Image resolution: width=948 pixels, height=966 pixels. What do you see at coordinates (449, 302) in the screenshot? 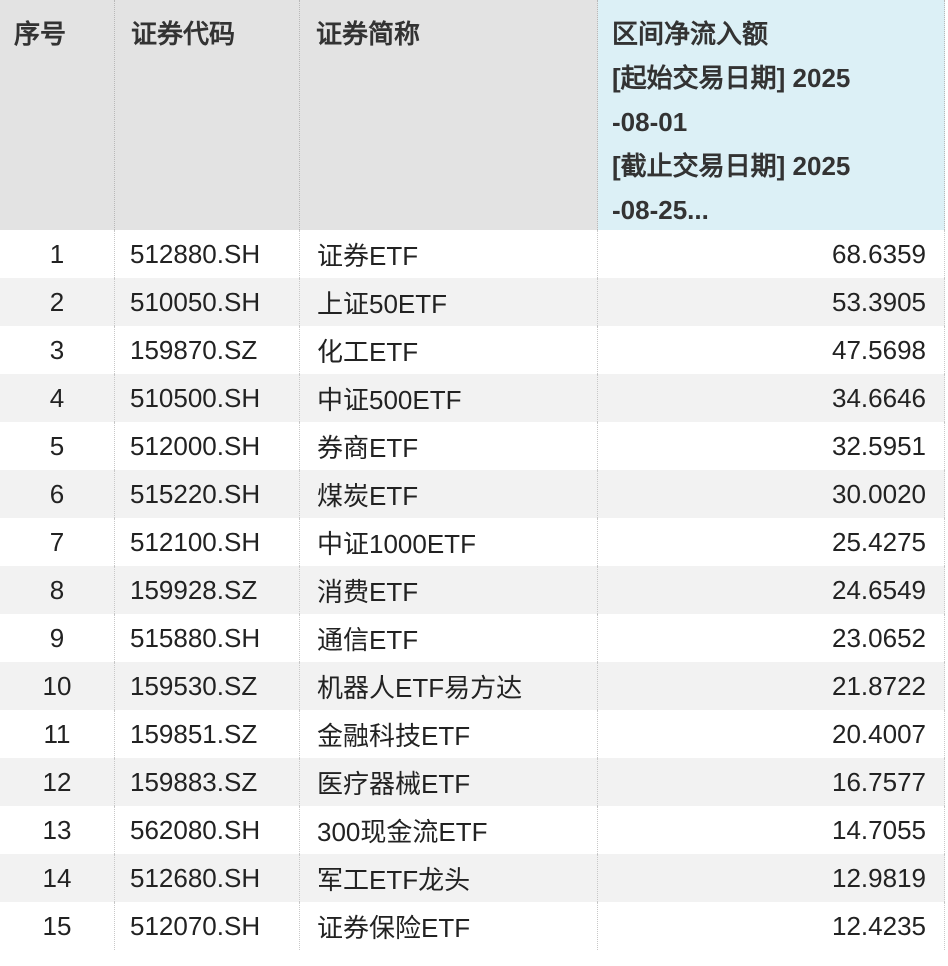
I see `security-name: 上证50ETF` at bounding box center [449, 302].